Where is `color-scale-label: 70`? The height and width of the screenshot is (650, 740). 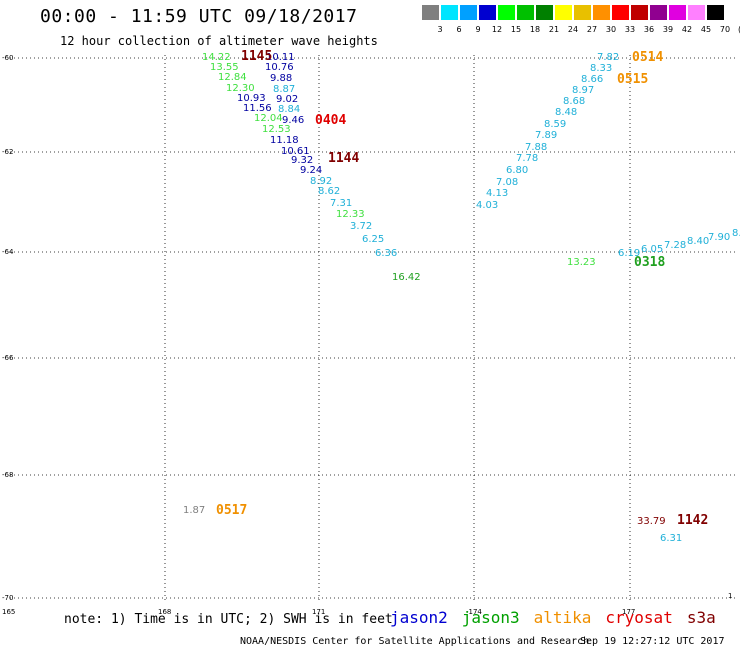 color-scale-label: 70 is located at coordinates (725, 29).